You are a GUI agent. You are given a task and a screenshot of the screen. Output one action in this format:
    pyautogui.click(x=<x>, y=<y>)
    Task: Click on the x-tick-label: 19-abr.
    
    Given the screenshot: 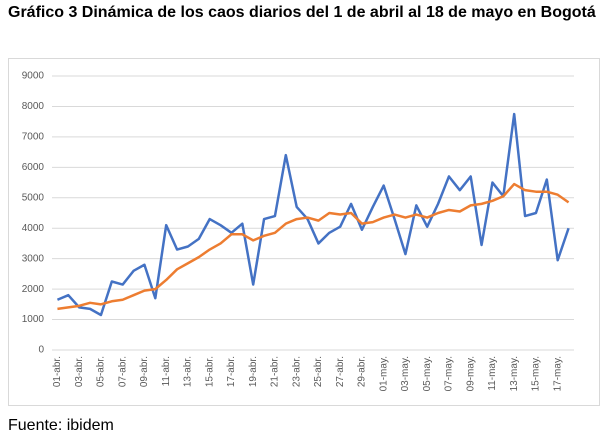 What is the action you would take?
    pyautogui.click(x=253, y=371)
    